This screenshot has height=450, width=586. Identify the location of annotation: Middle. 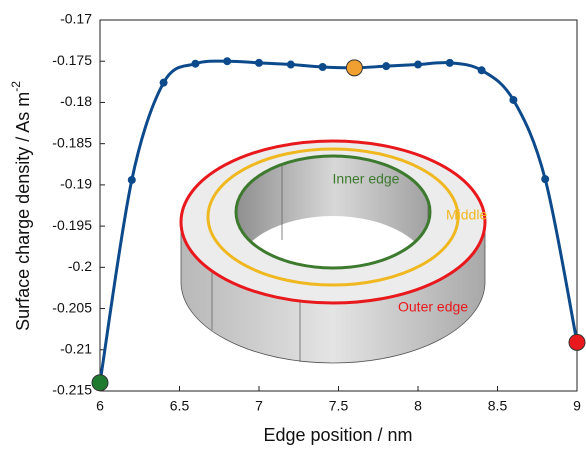
(466, 215).